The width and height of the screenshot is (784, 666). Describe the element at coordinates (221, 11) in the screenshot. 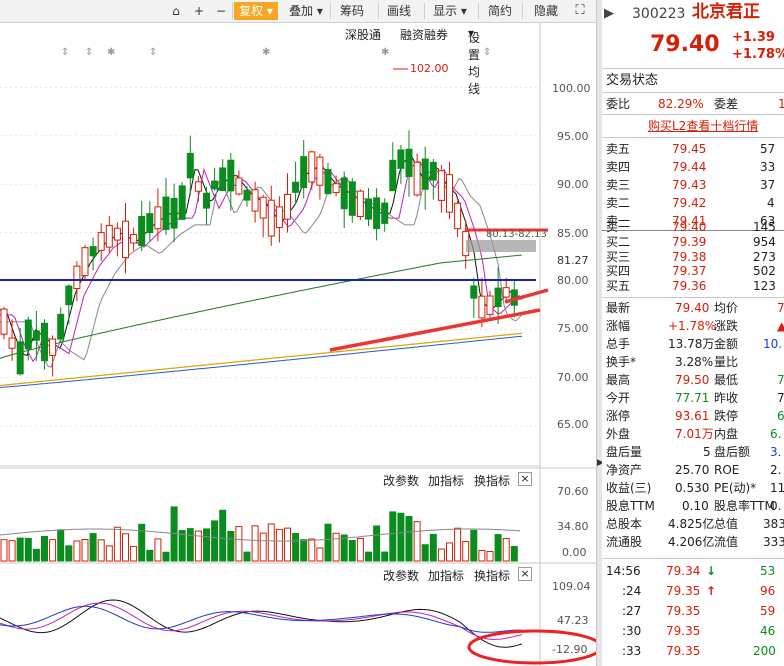

I see `zoom-out-icon: −` at that location.